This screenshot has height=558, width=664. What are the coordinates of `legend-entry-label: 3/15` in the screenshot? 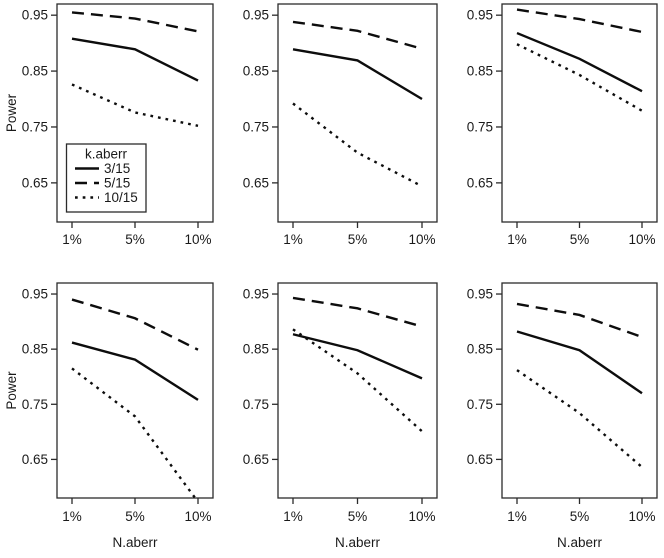 It's located at (117, 168).